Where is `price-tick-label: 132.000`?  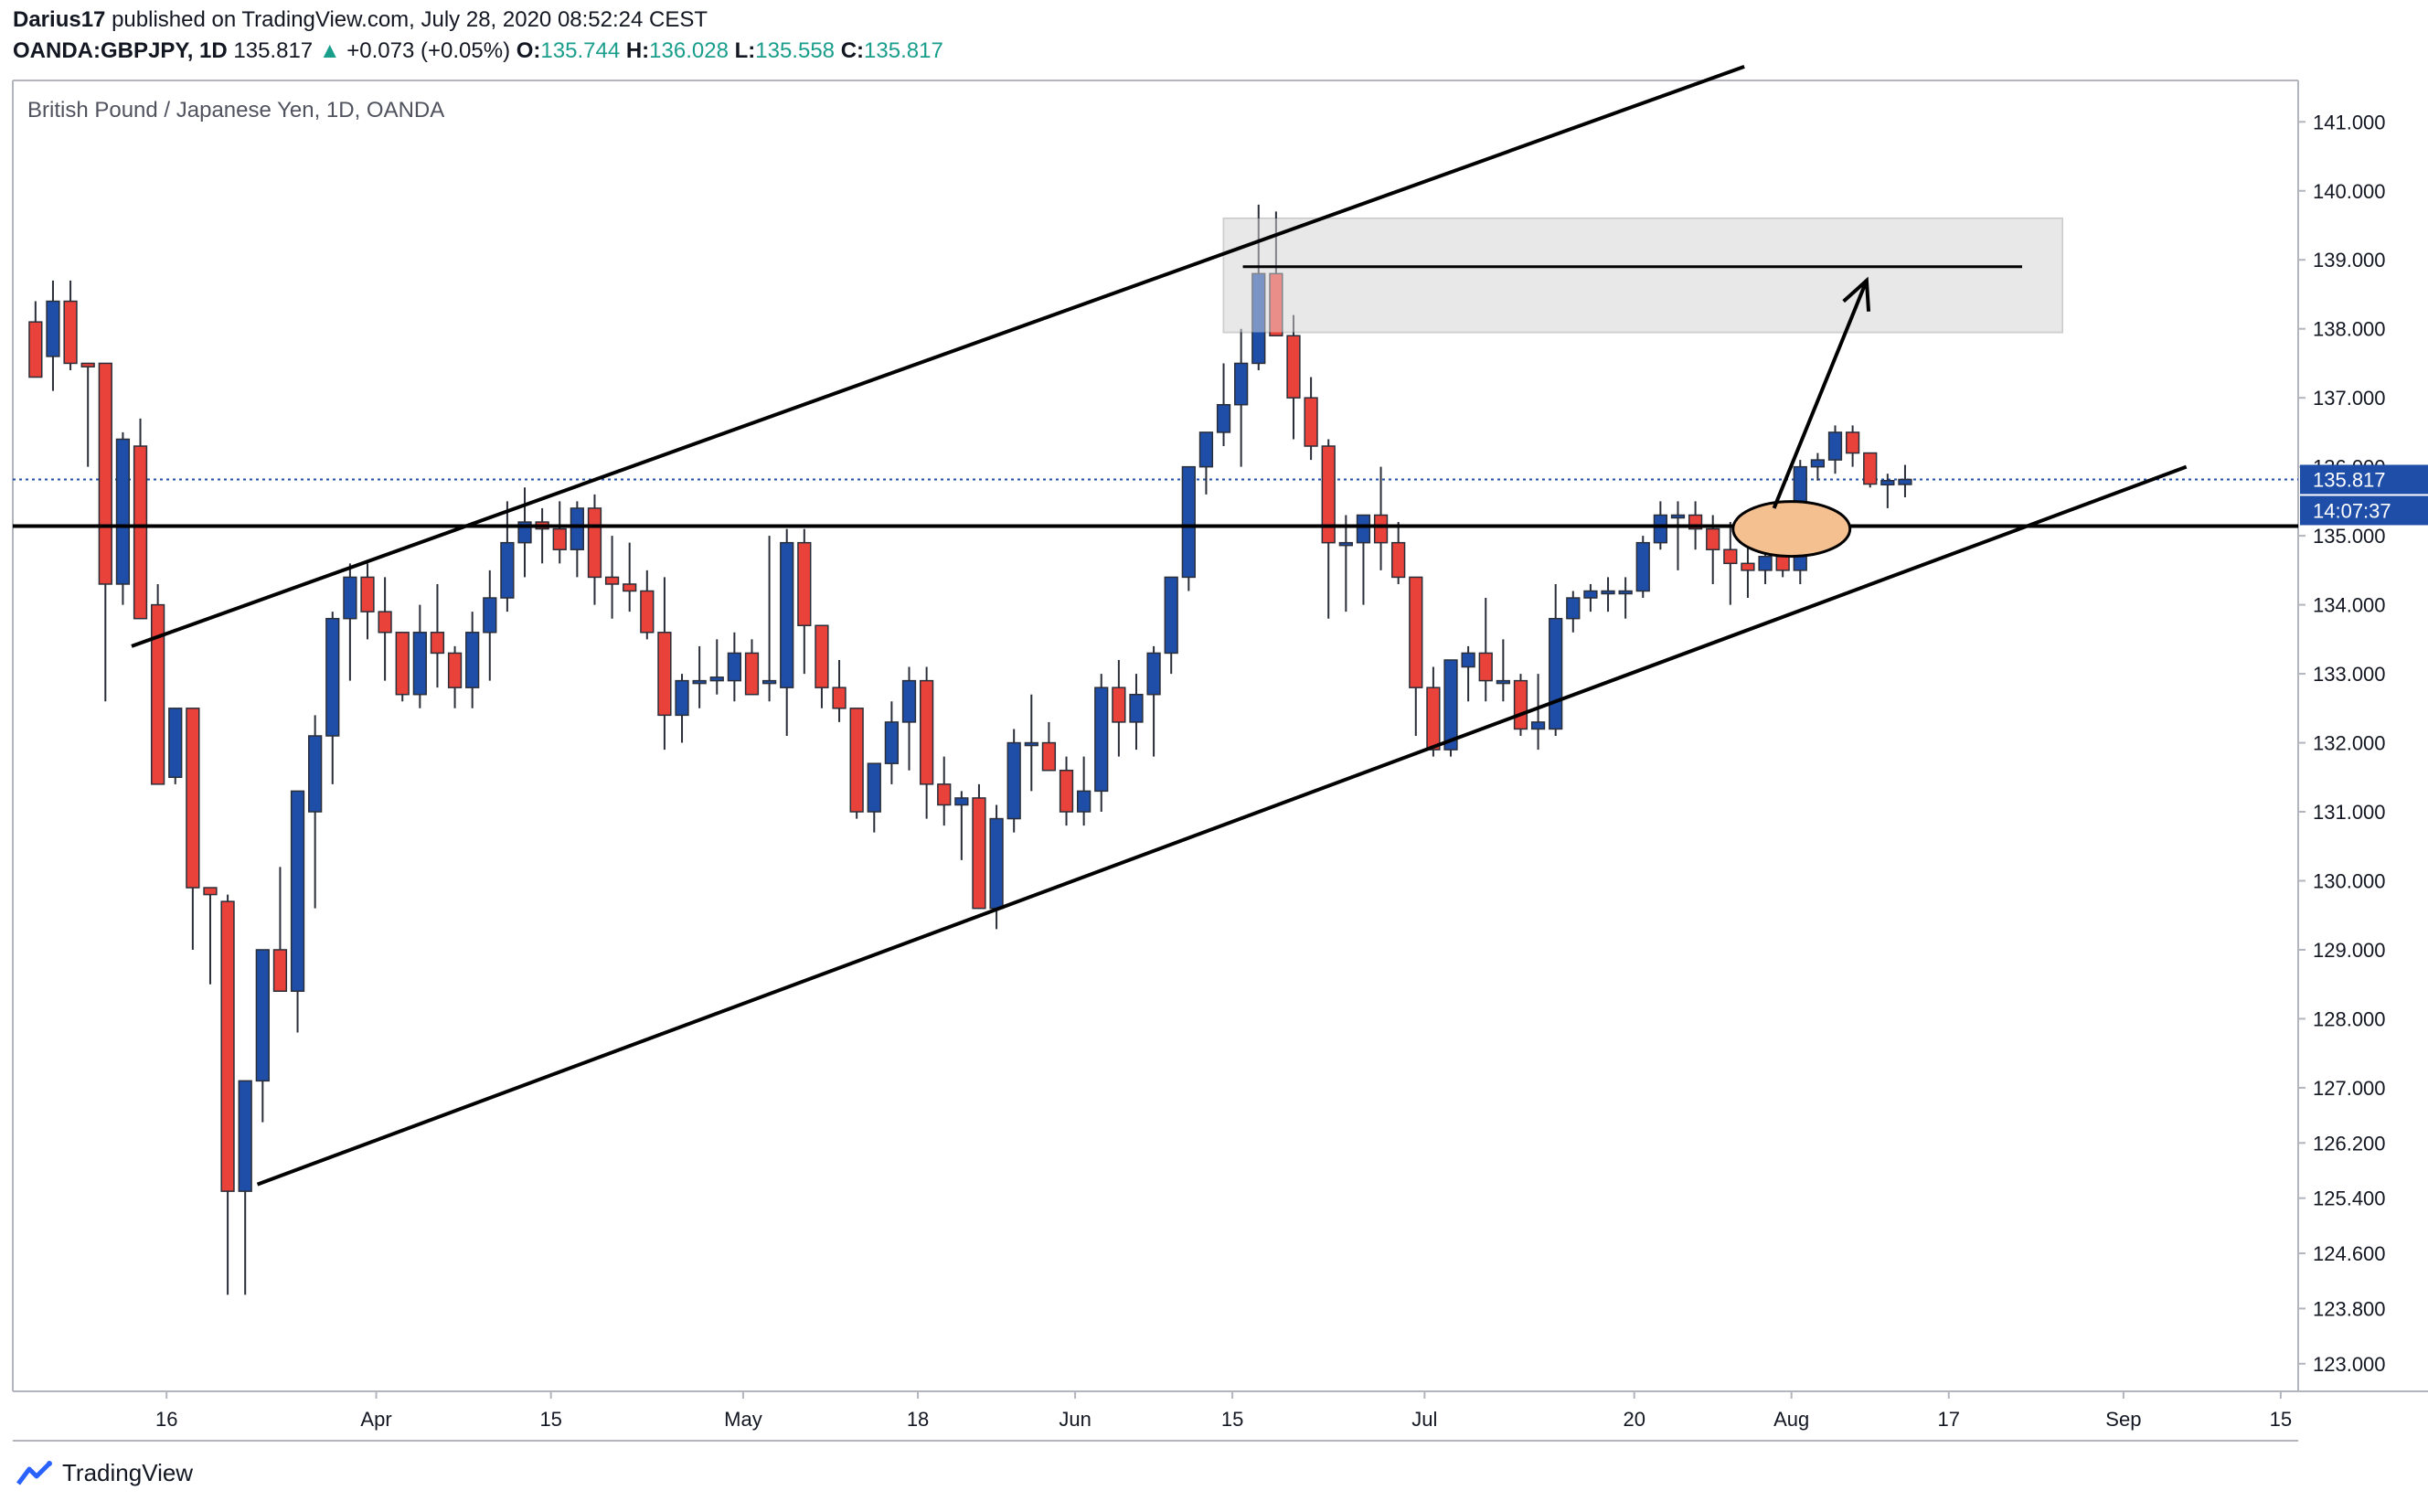 price-tick-label: 132.000 is located at coordinates (2349, 743).